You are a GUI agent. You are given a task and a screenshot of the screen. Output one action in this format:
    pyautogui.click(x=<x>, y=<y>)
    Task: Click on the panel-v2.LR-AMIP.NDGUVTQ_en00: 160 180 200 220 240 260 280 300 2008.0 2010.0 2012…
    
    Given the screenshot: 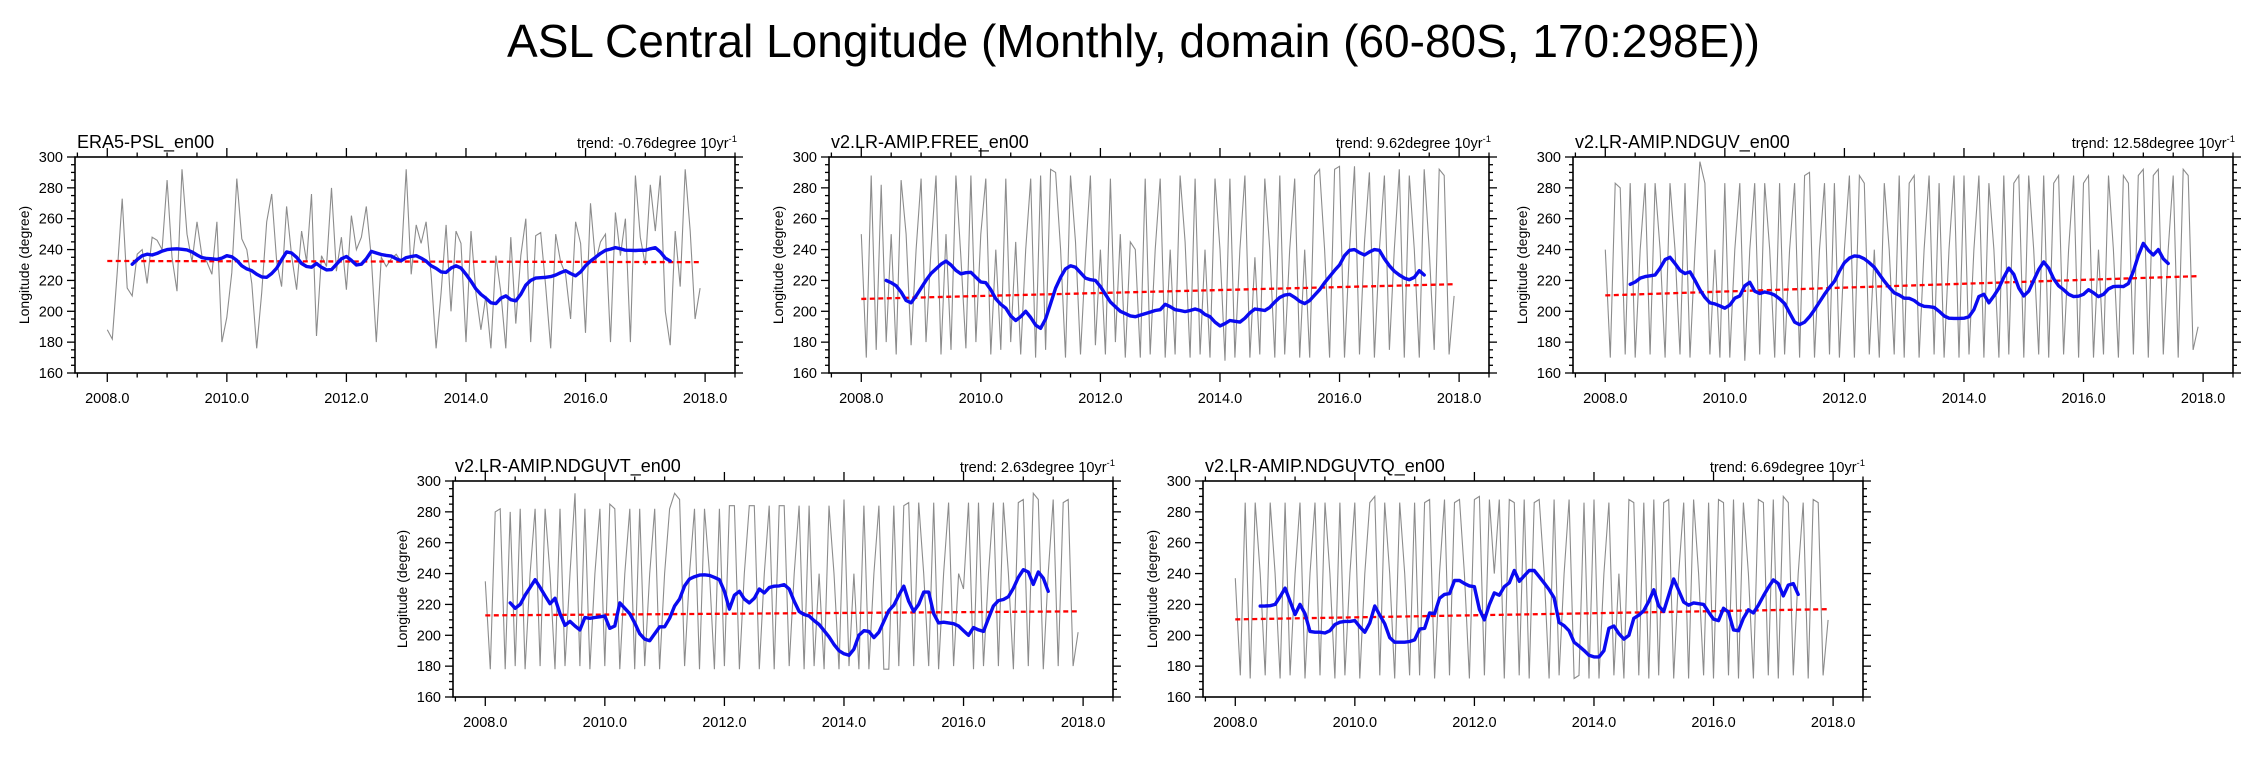 What is the action you would take?
    pyautogui.click(x=1507, y=593)
    